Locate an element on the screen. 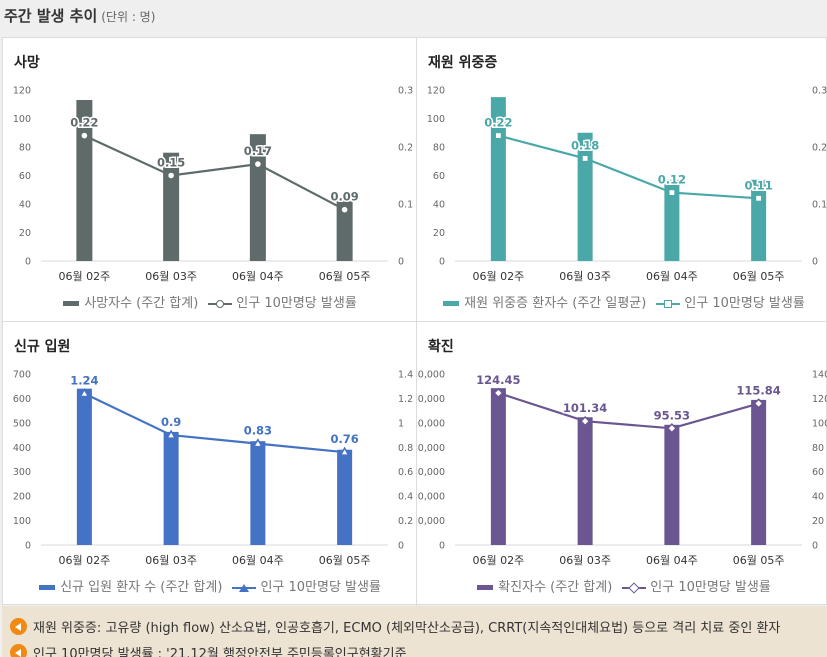 The image size is (827, 657). speaker-icon is located at coordinates (18, 650).